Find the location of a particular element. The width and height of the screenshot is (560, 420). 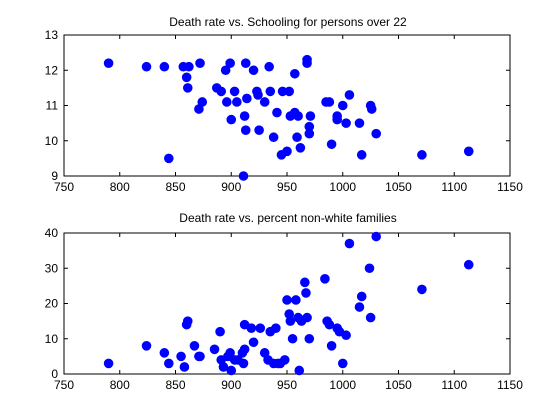

y-tick-label-bottom: 20 is located at coordinates (52, 304).